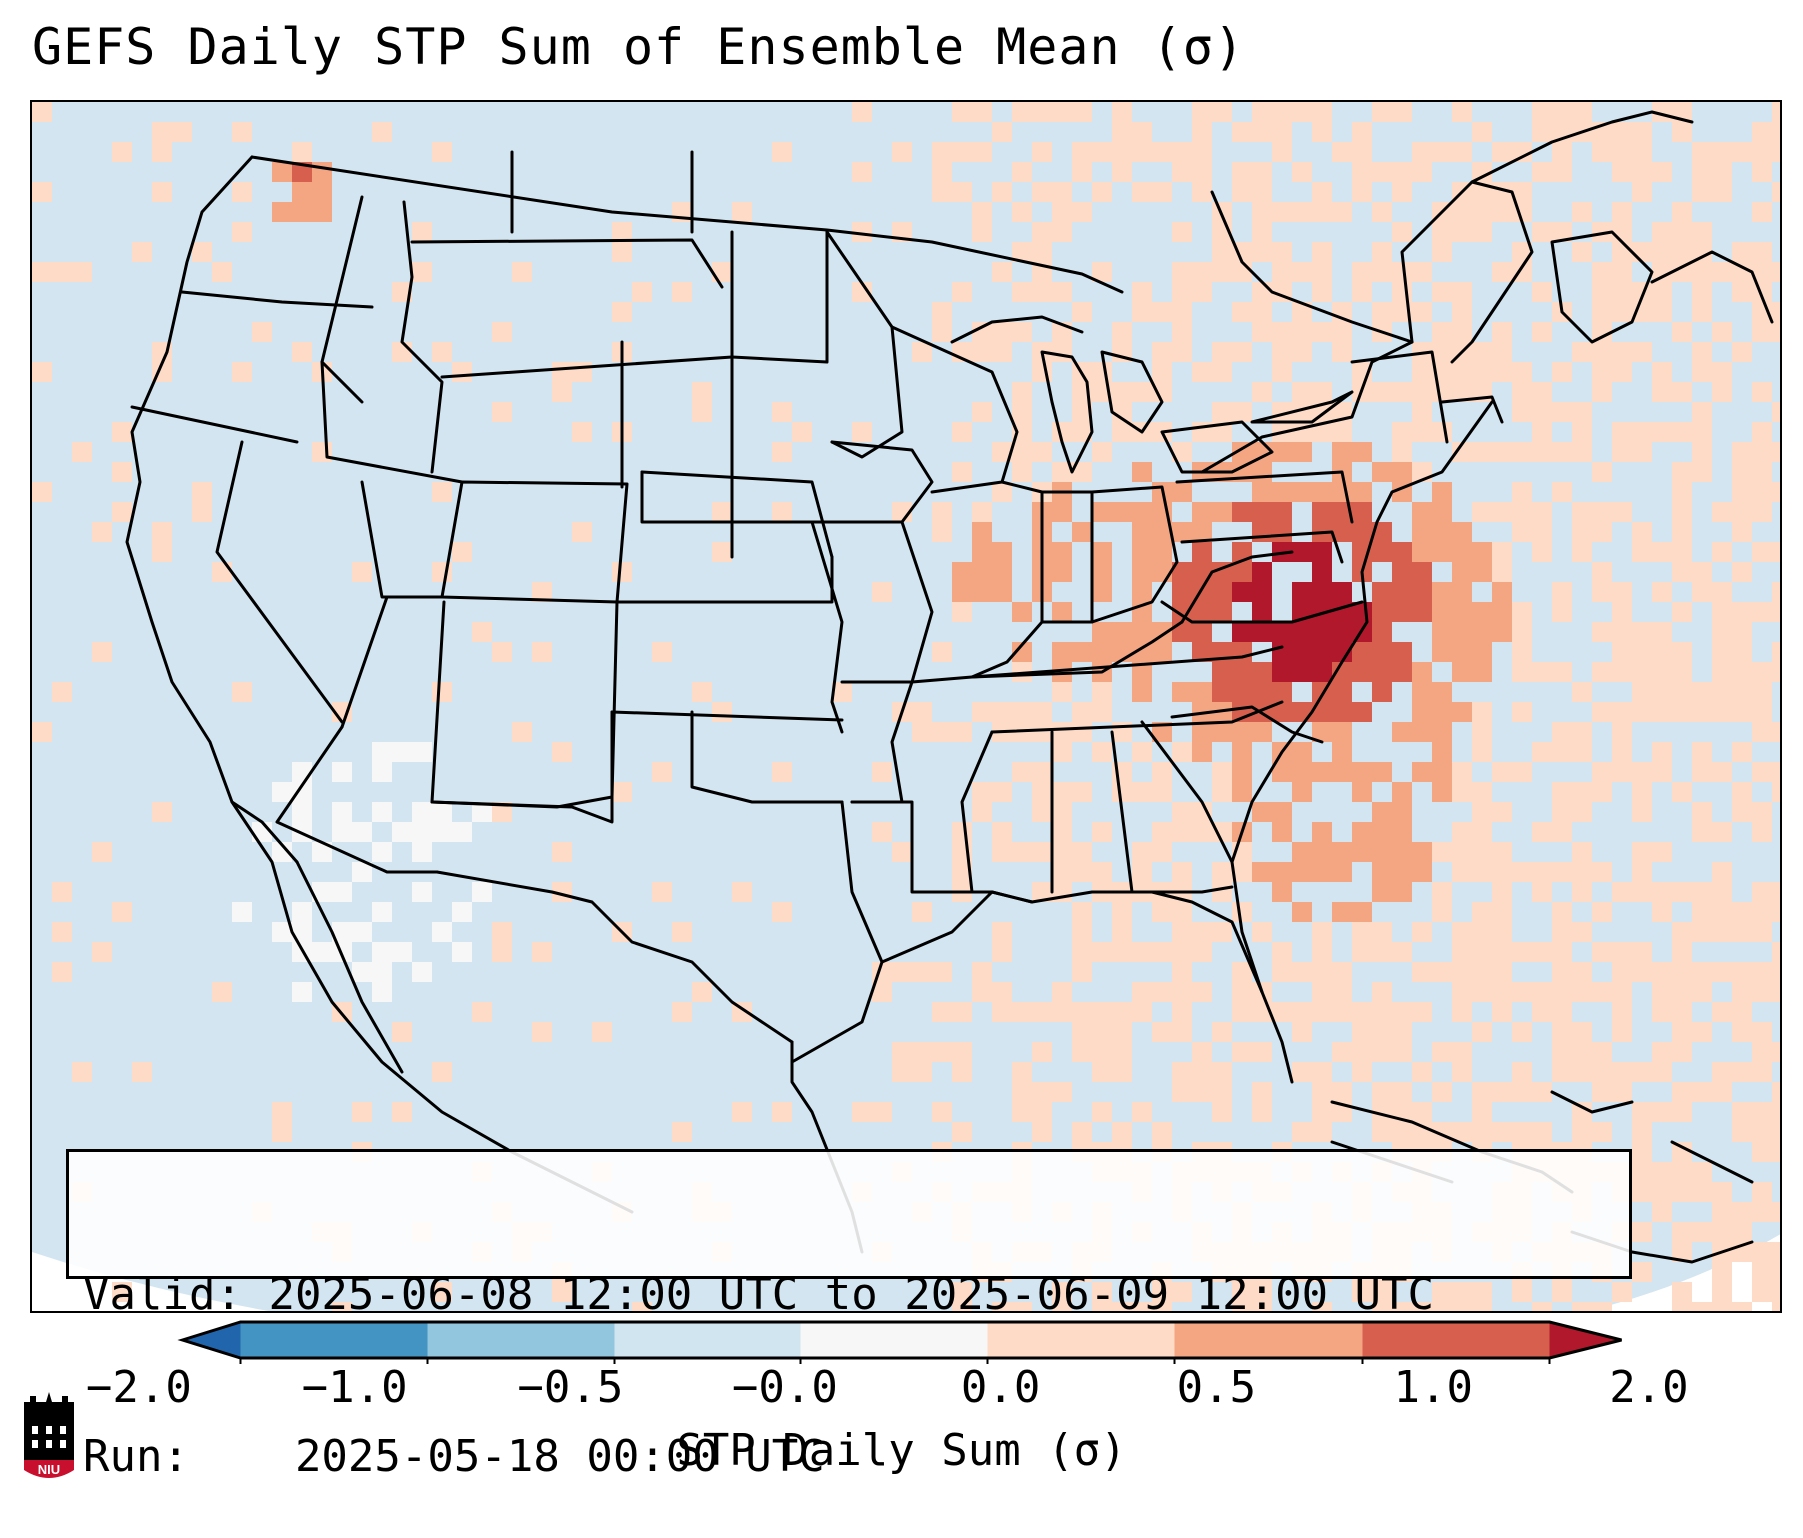  What do you see at coordinates (1433, 1387) in the screenshot?
I see `colorbar-tick: 1.0` at bounding box center [1433, 1387].